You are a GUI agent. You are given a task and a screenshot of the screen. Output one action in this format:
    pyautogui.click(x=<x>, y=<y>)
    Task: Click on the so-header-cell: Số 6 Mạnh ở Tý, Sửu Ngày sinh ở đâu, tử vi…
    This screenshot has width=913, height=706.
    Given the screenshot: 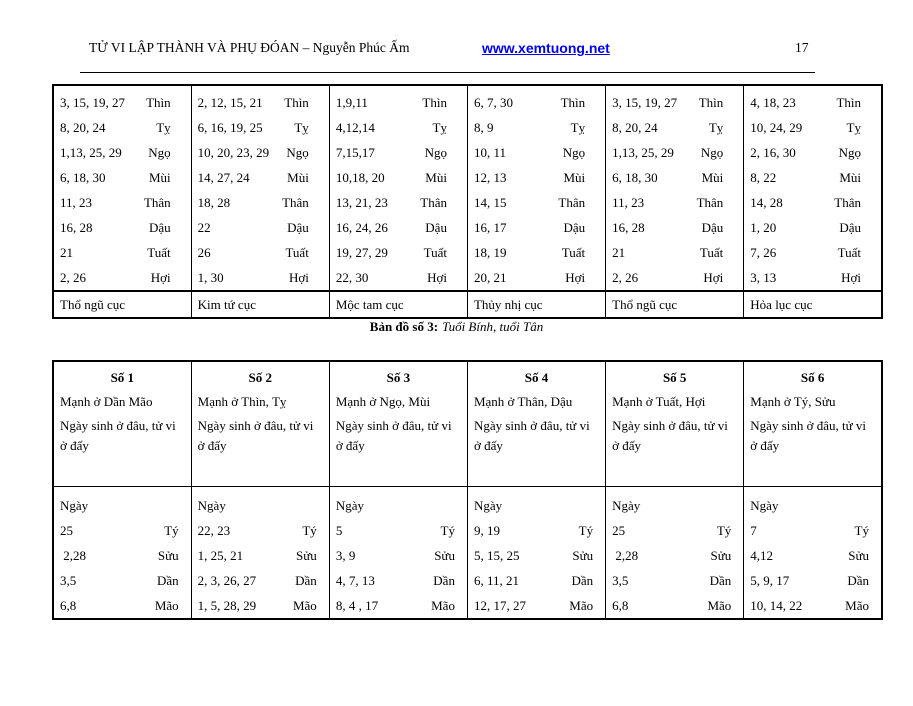 What is the action you would take?
    pyautogui.click(x=813, y=424)
    